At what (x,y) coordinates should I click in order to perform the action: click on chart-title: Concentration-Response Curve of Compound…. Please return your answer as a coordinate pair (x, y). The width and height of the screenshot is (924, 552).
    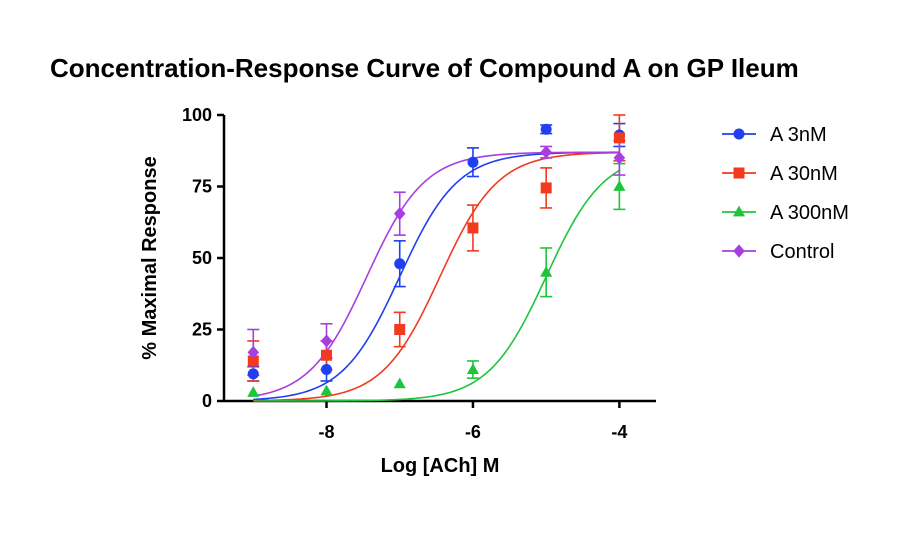
    Looking at the image, I should click on (424, 68).